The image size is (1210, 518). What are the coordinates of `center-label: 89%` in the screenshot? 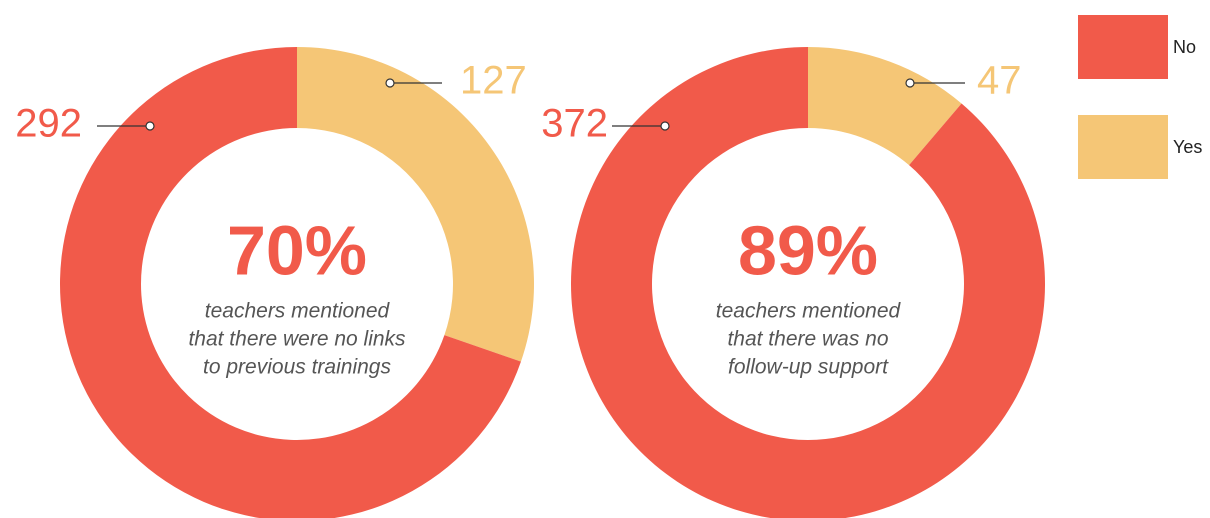 It's located at (808, 250).